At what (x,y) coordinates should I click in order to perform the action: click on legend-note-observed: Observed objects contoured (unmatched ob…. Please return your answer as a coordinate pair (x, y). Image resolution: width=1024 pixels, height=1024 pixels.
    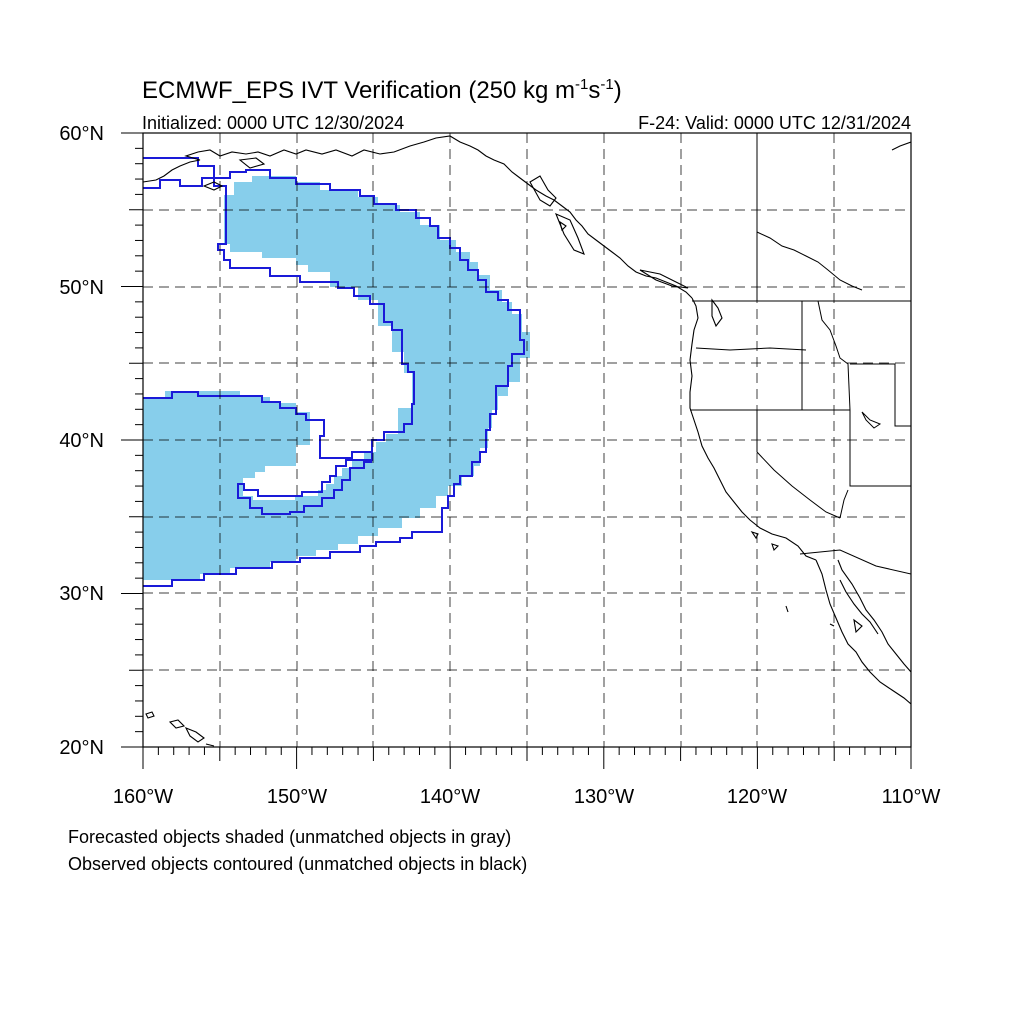
    Looking at the image, I should click on (297, 864).